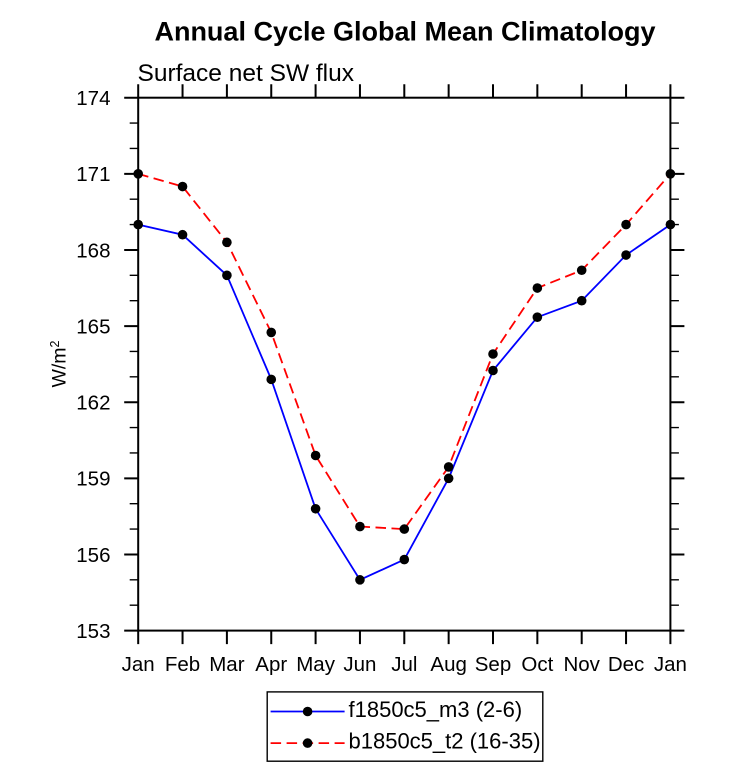 Image resolution: width=733 pixels, height=784 pixels. Describe the element at coordinates (93, 479) in the screenshot. I see `svg-text: 159` at that location.